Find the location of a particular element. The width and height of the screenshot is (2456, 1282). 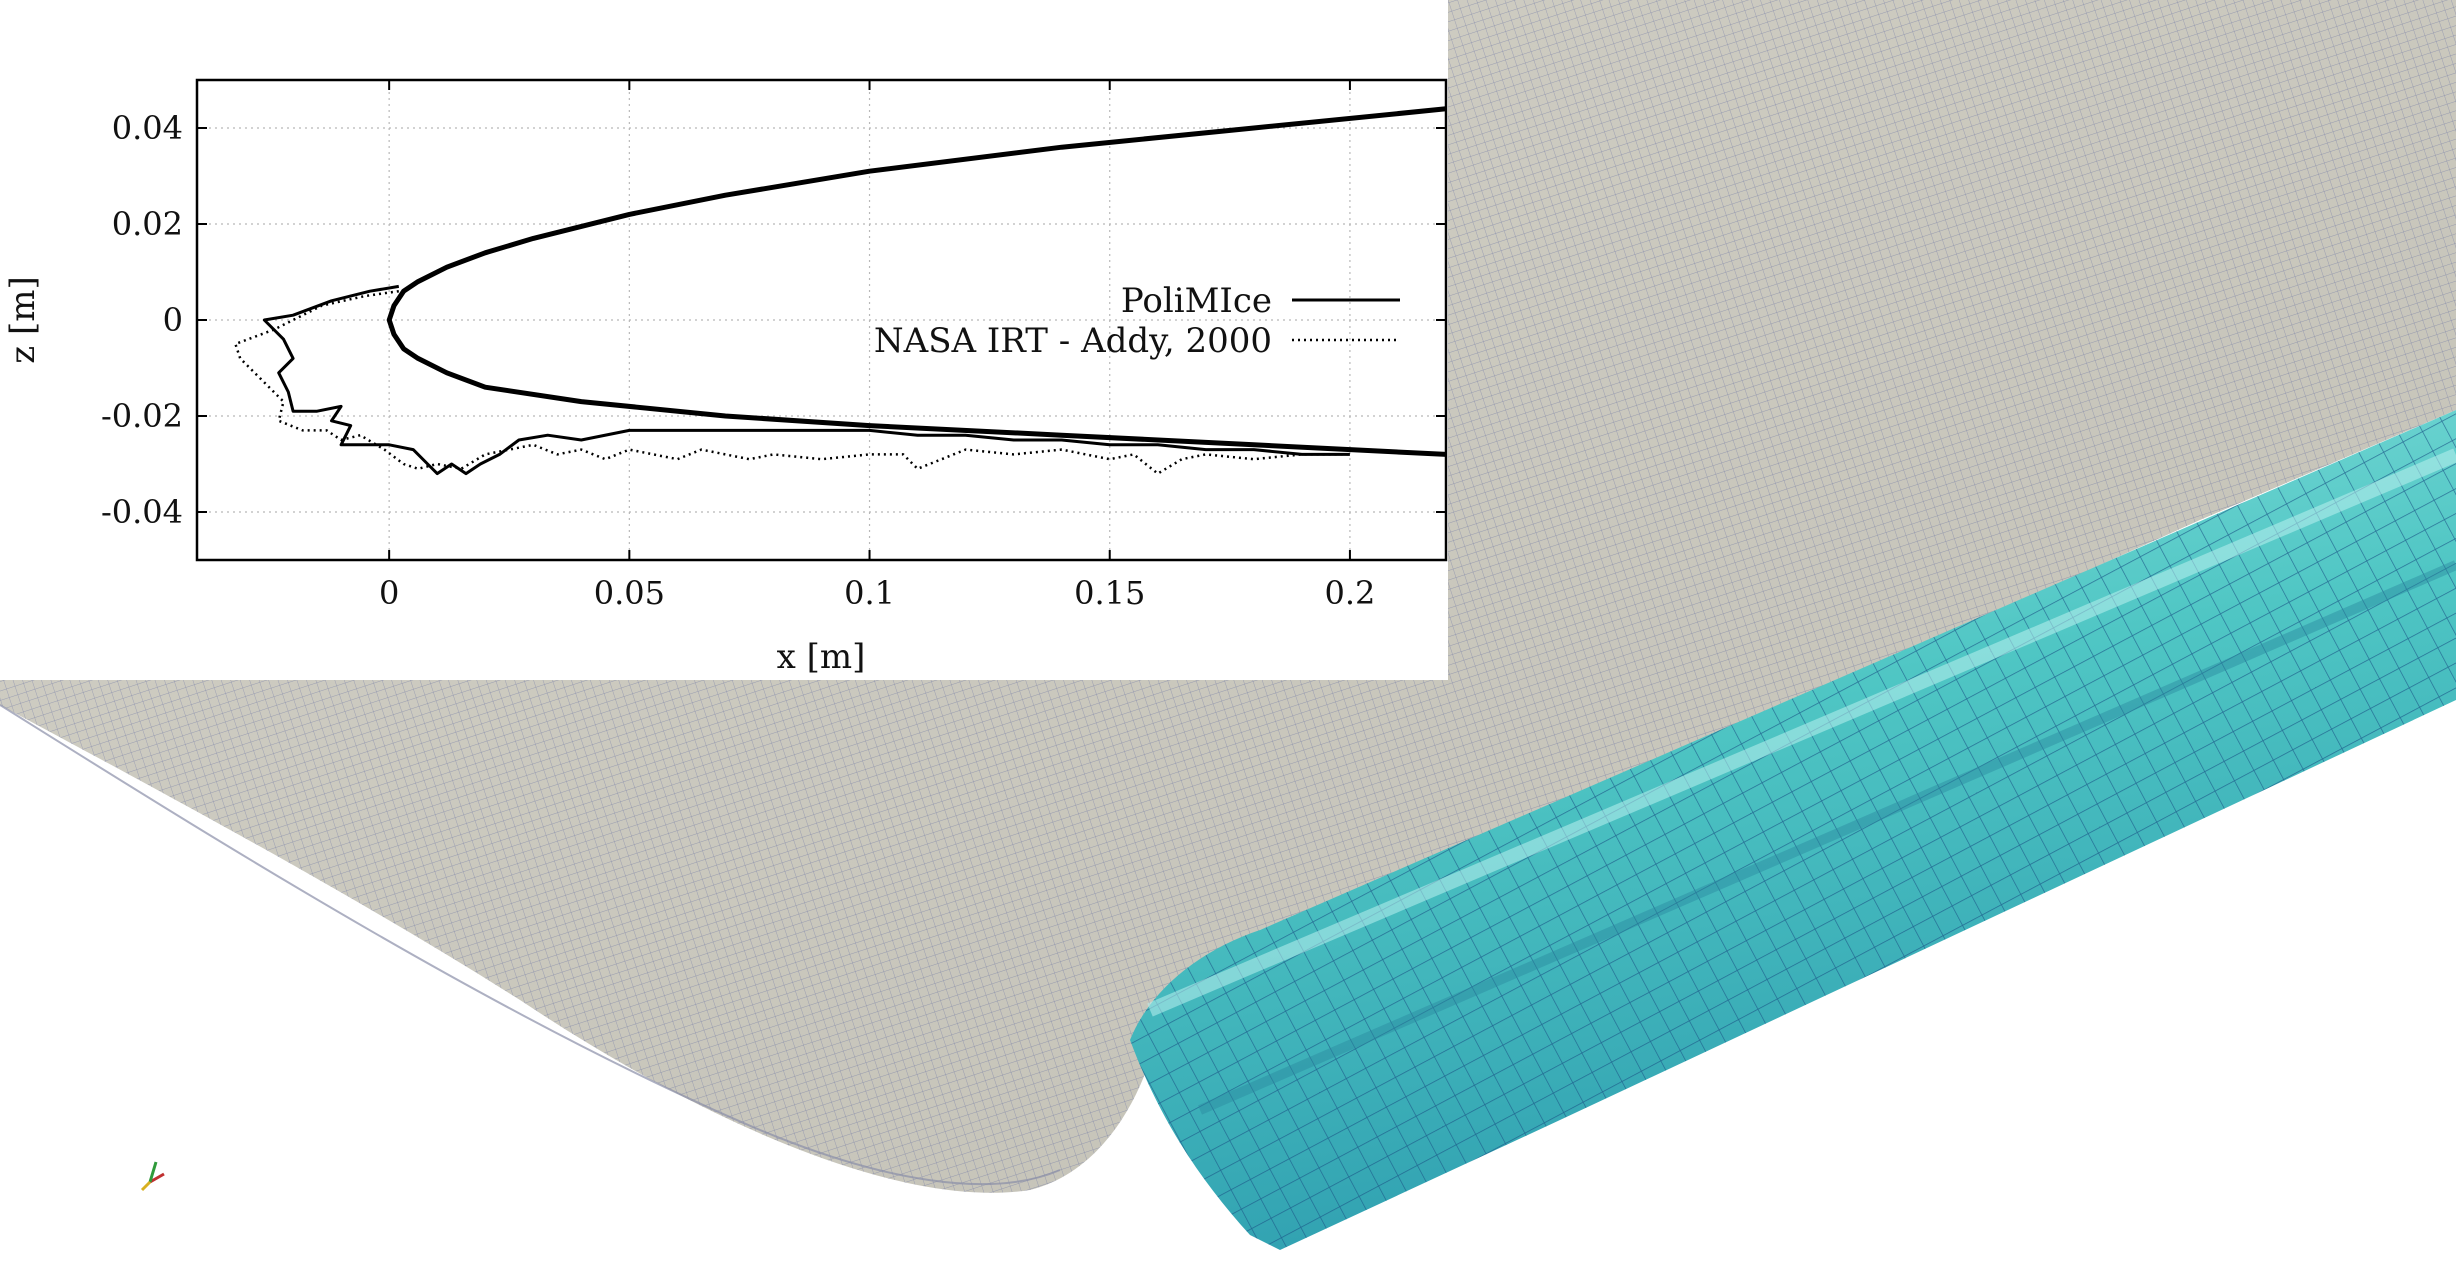

chart-legend: PoliMIce NASA IRT - Addy, 2000 is located at coordinates (1137, 321).